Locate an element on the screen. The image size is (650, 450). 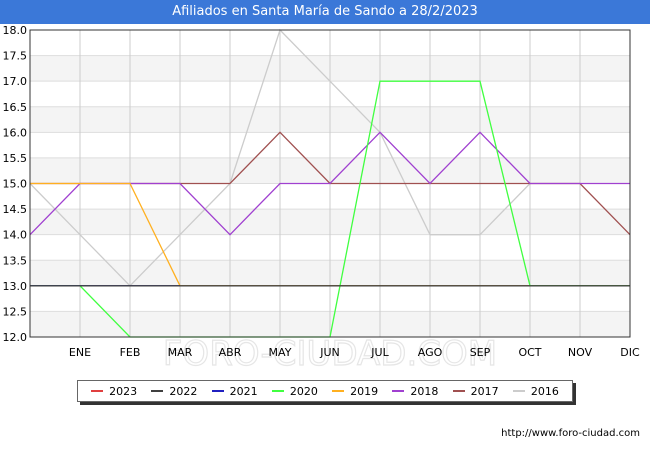
x-tick-label: ENE is located at coordinates (80, 352).